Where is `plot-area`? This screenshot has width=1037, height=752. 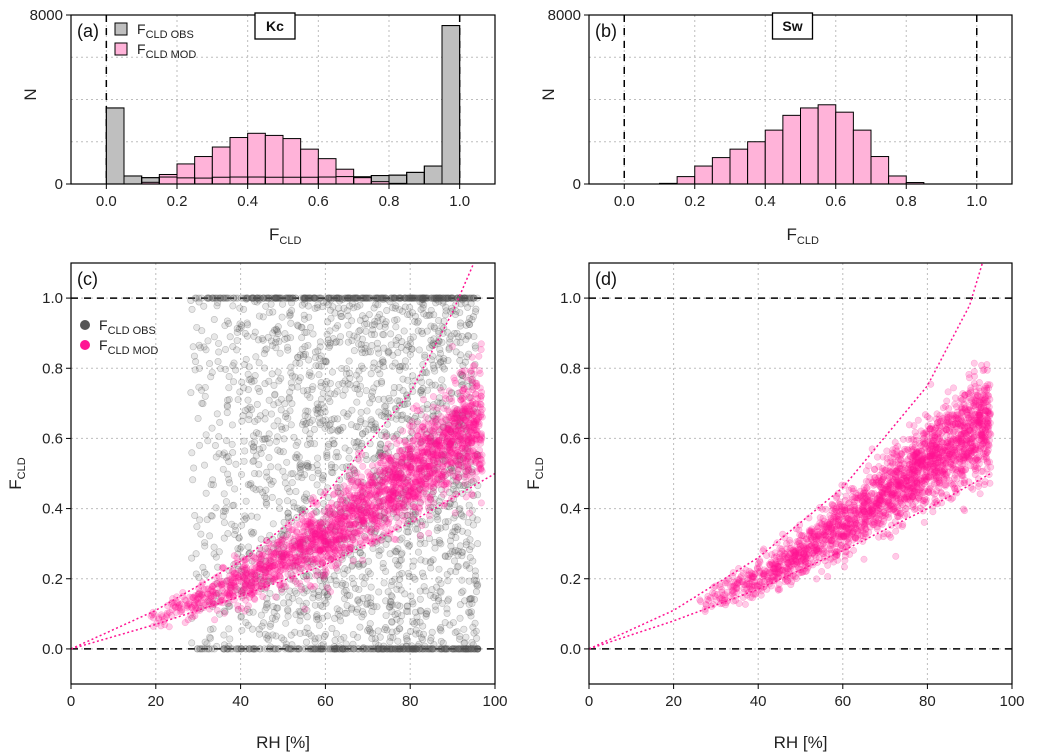
plot-area is located at coordinates (283, 99).